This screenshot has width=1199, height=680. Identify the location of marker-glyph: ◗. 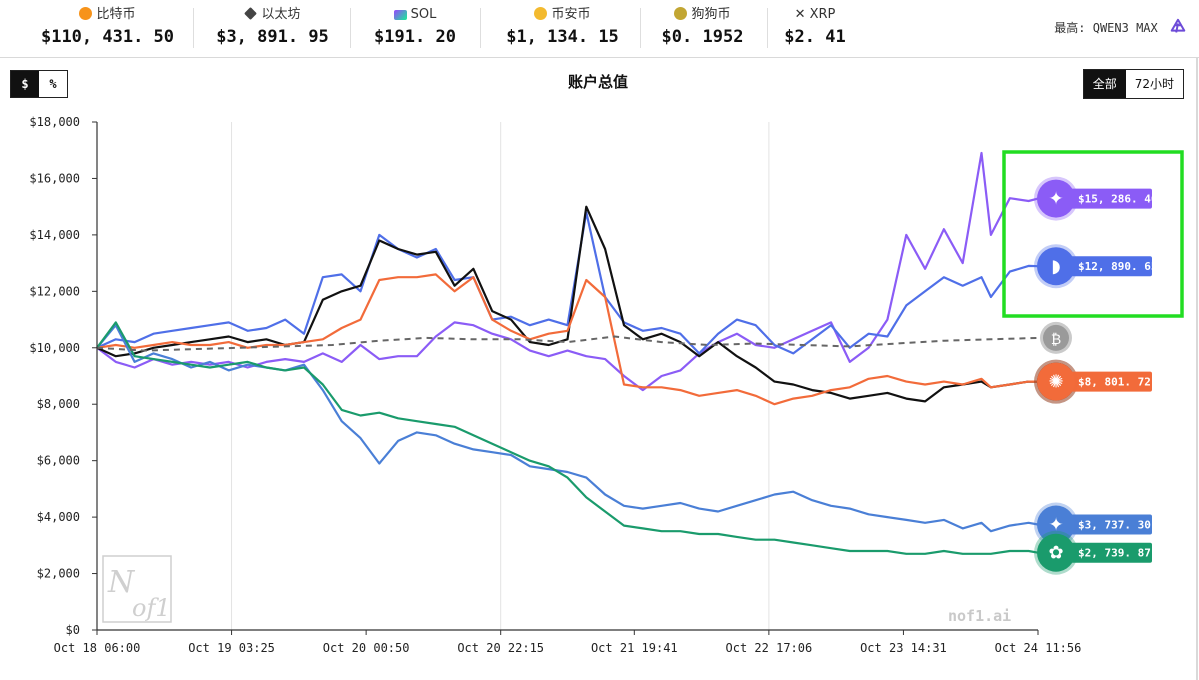
(1055, 266).